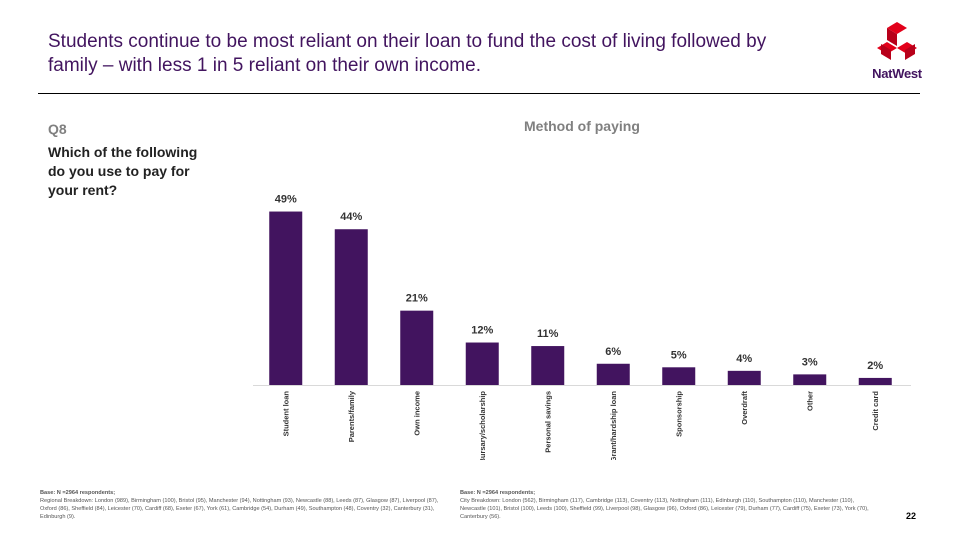  I want to click on category-label-5: Grant/hardship loan, so click(613, 425).